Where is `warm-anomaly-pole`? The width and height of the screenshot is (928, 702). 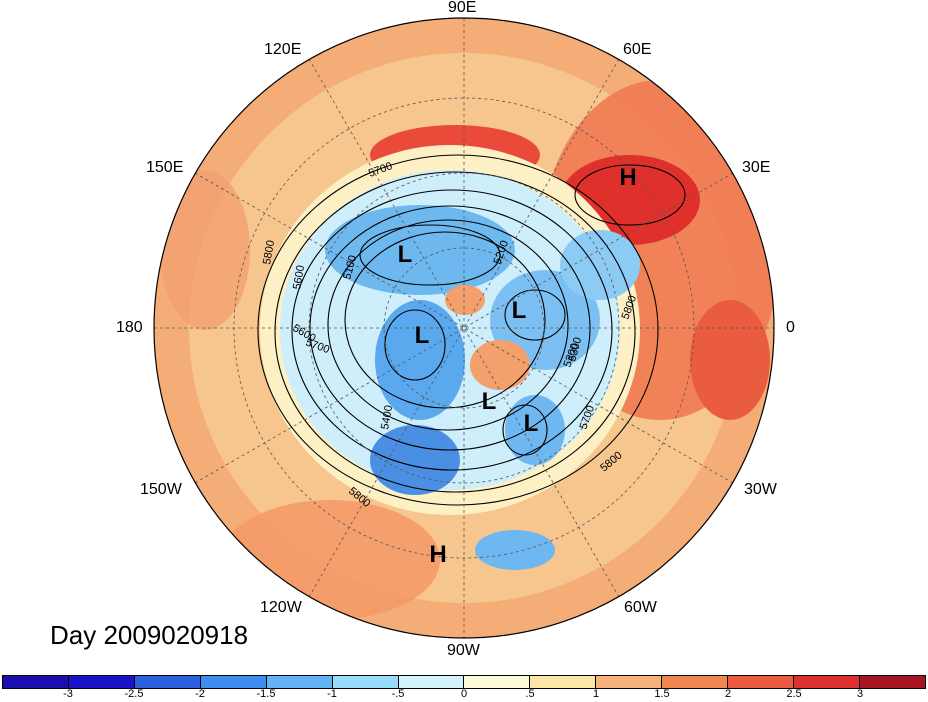 warm-anomaly-pole is located at coordinates (500, 365).